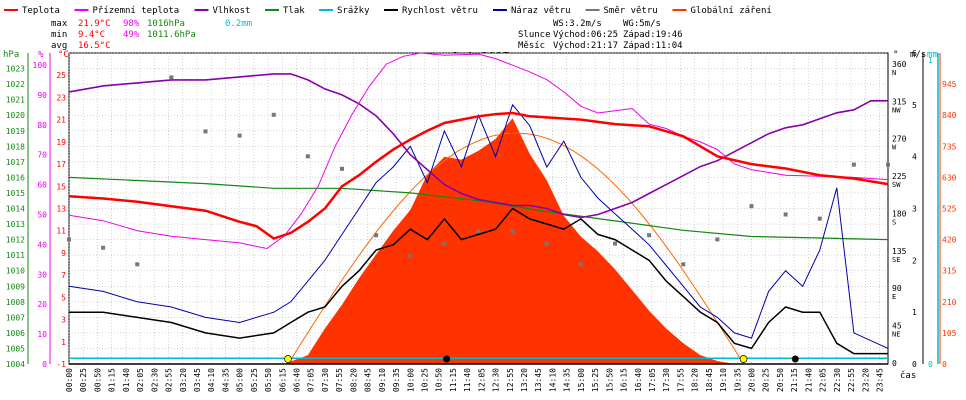 The height and width of the screenshot is (400, 966). Describe the element at coordinates (851, 380) in the screenshot. I see `time-tick: 22:55` at that location.